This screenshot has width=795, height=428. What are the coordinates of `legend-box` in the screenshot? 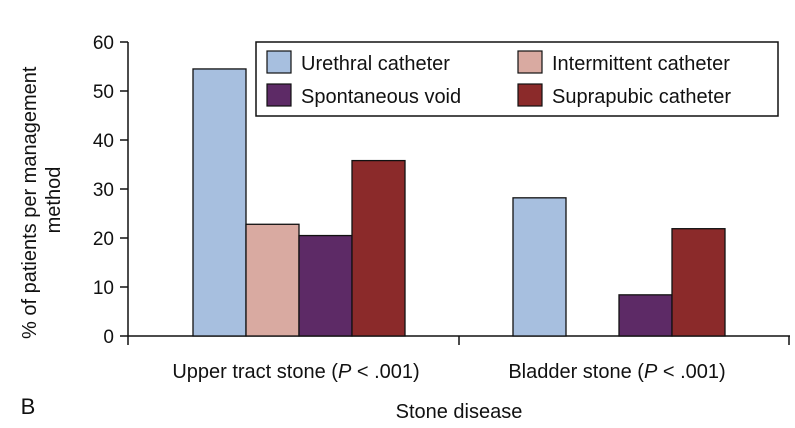 It's located at (517, 79).